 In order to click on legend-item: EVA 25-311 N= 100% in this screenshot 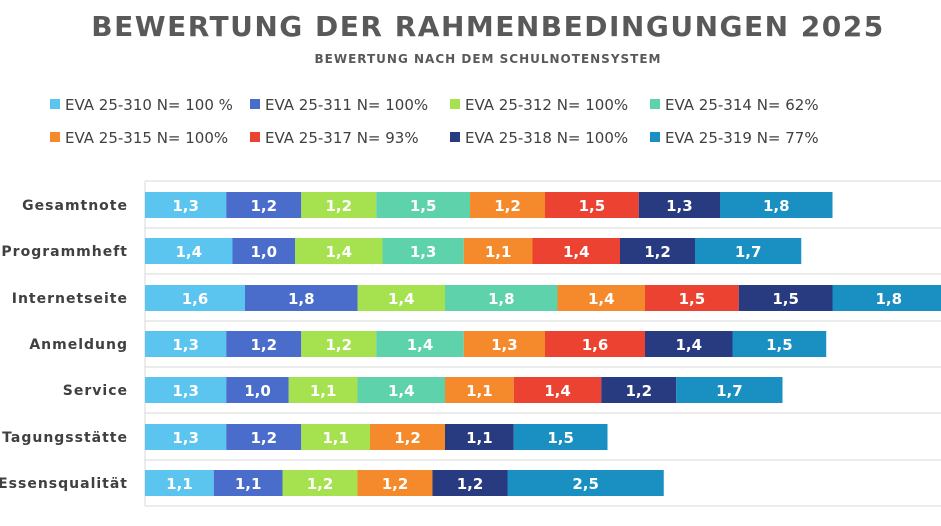, I will do `click(339, 105)`.